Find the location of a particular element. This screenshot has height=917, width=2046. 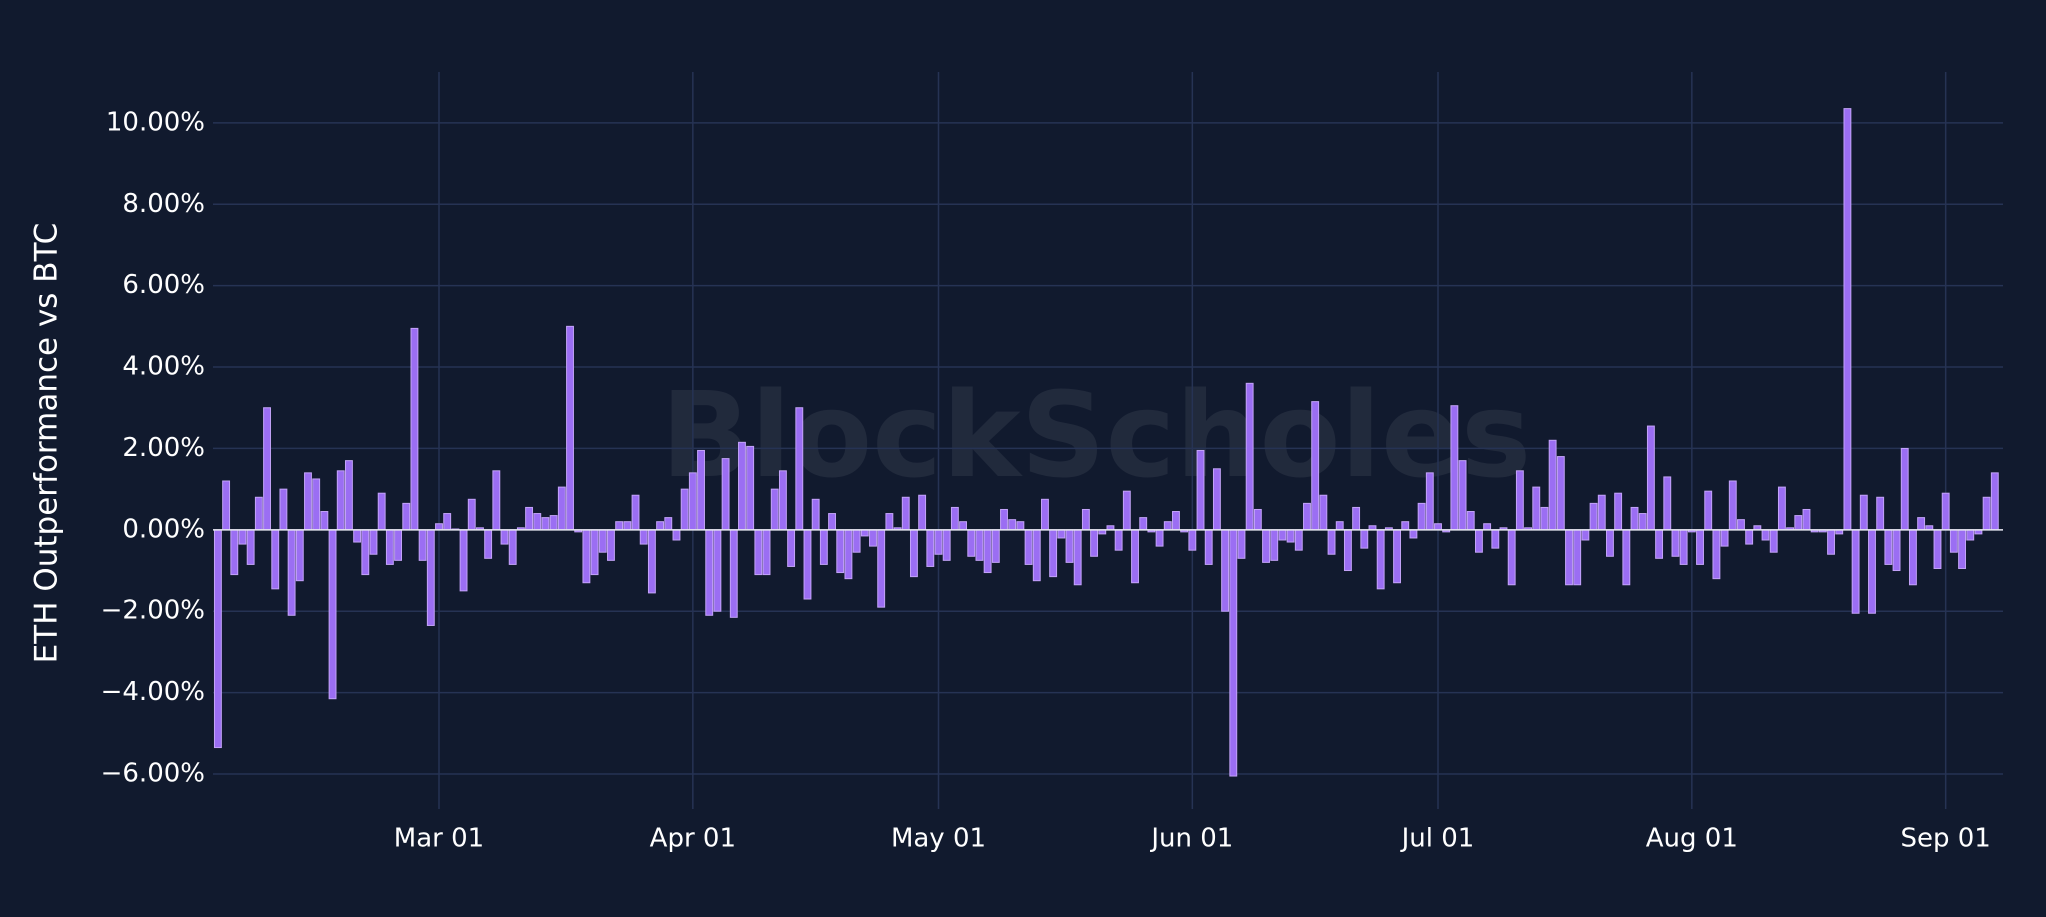

y-tick-label: −4.00% is located at coordinates (153, 692).